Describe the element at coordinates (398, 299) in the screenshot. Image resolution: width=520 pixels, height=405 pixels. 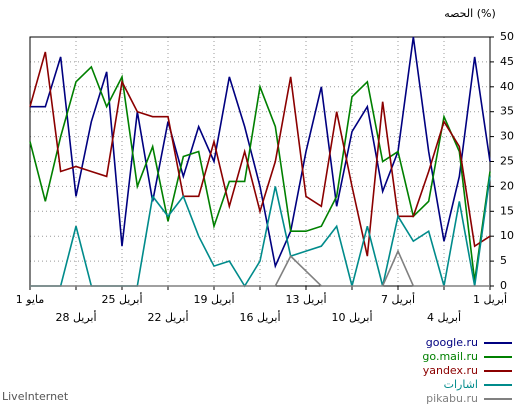
I see `x-tick-label: 7 أبريل` at that location.